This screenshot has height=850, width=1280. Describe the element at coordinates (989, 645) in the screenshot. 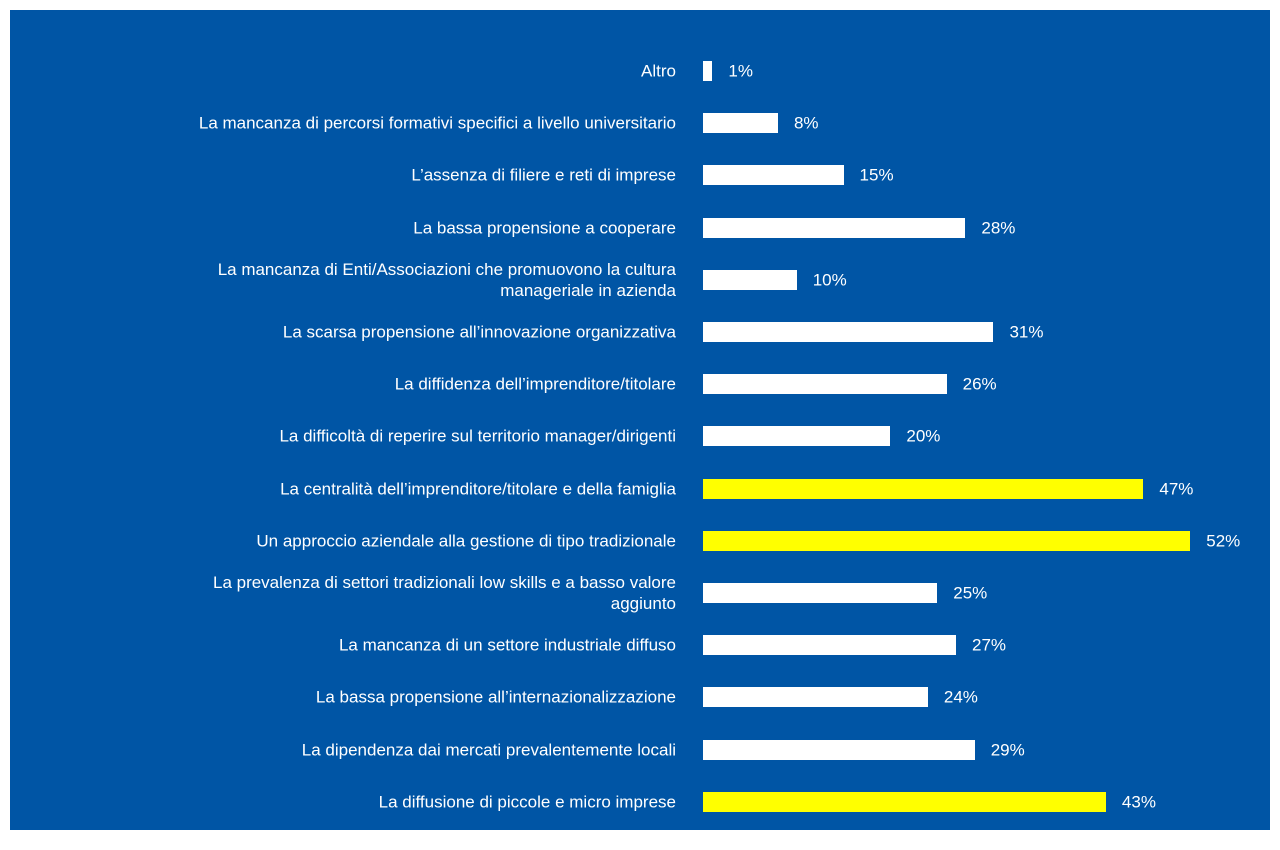

I see `value-label: 27%` at that location.